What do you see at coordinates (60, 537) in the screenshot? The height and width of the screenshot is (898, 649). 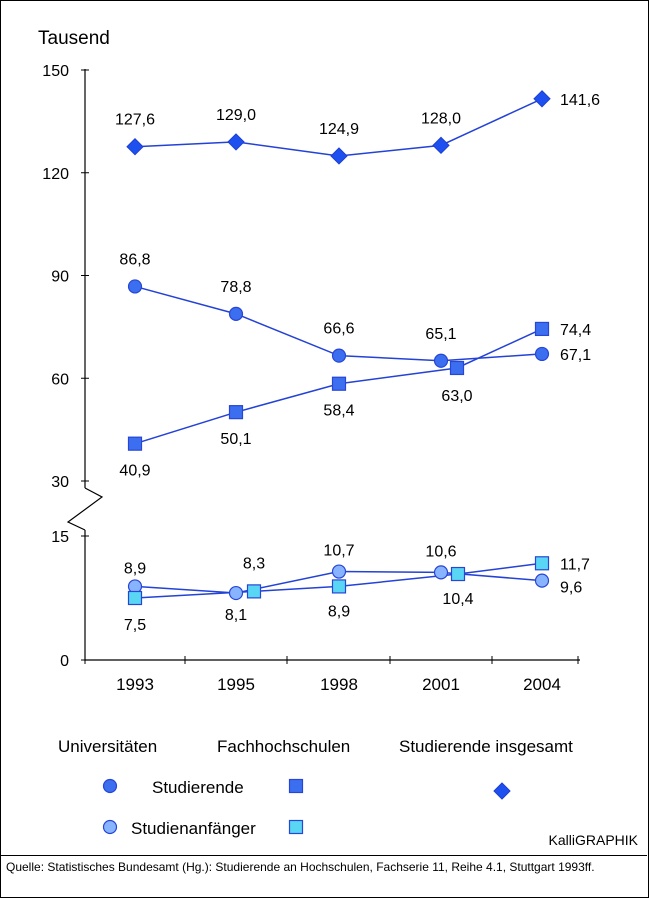 I see `y-tick-label: 15` at bounding box center [60, 537].